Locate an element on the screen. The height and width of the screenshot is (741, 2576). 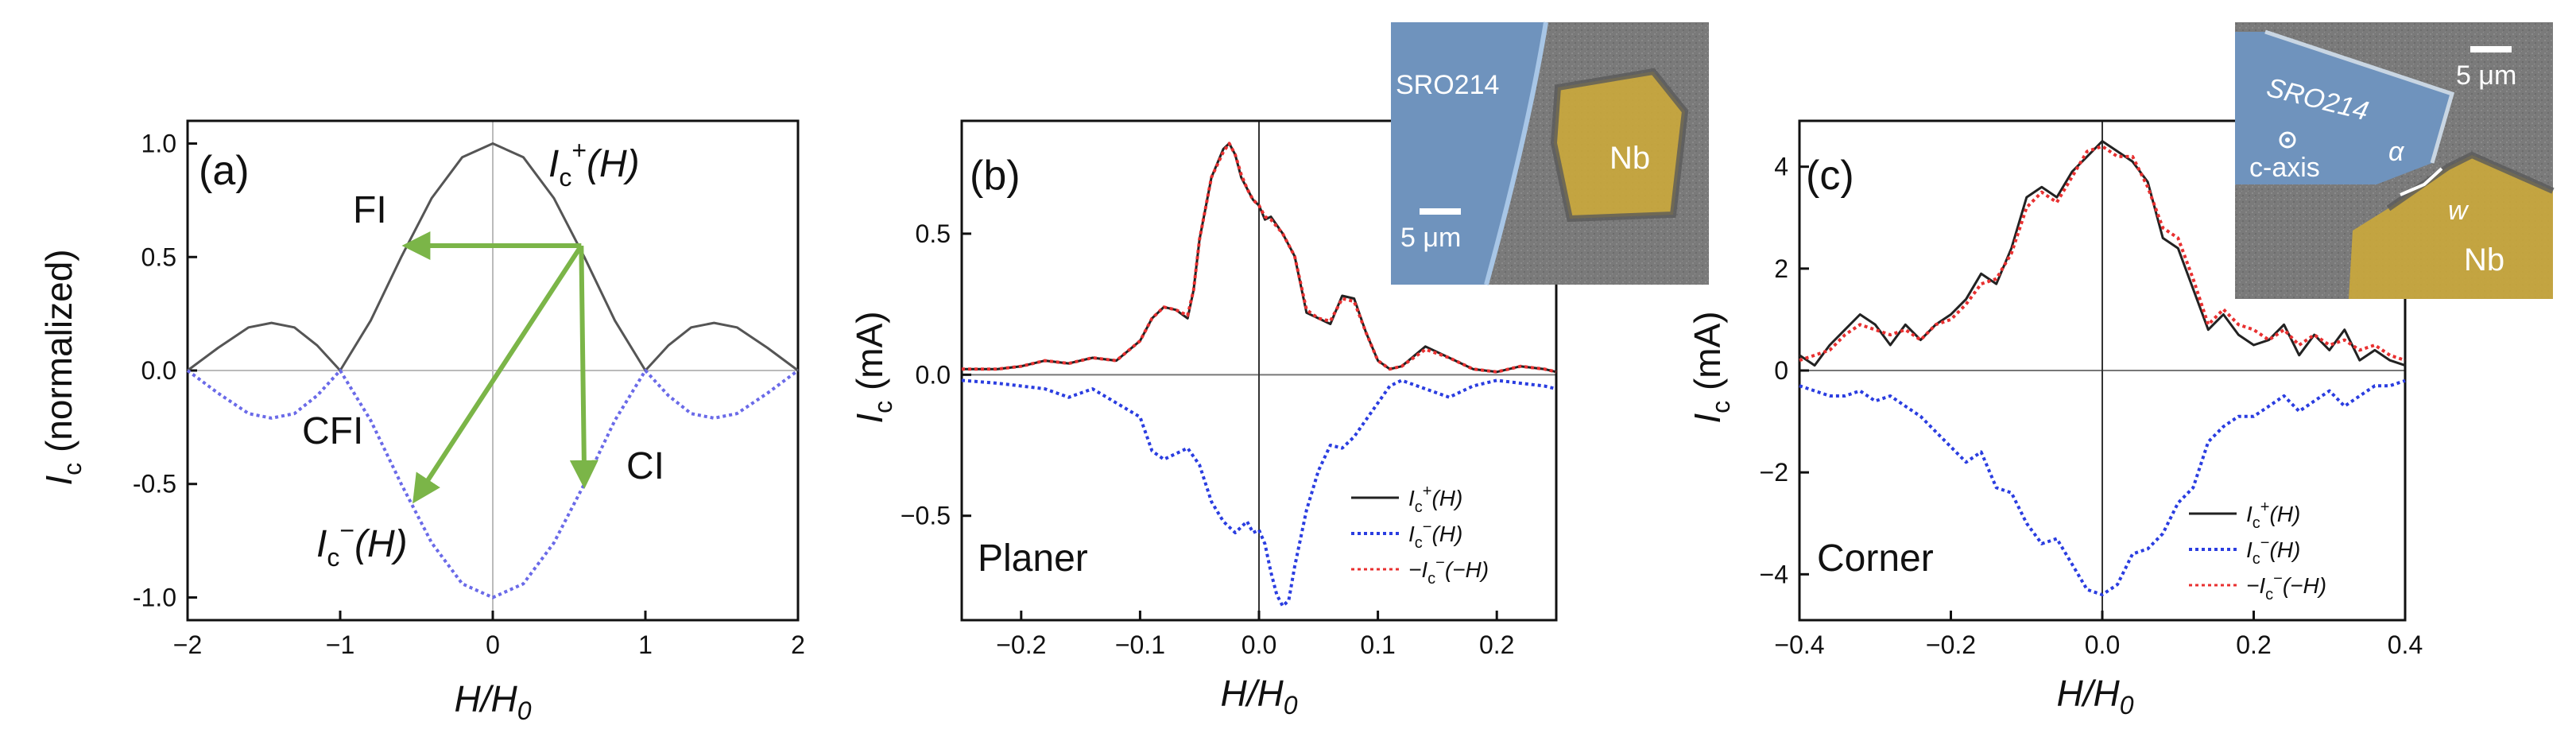
panel-a-letter: (a) is located at coordinates (224, 171).